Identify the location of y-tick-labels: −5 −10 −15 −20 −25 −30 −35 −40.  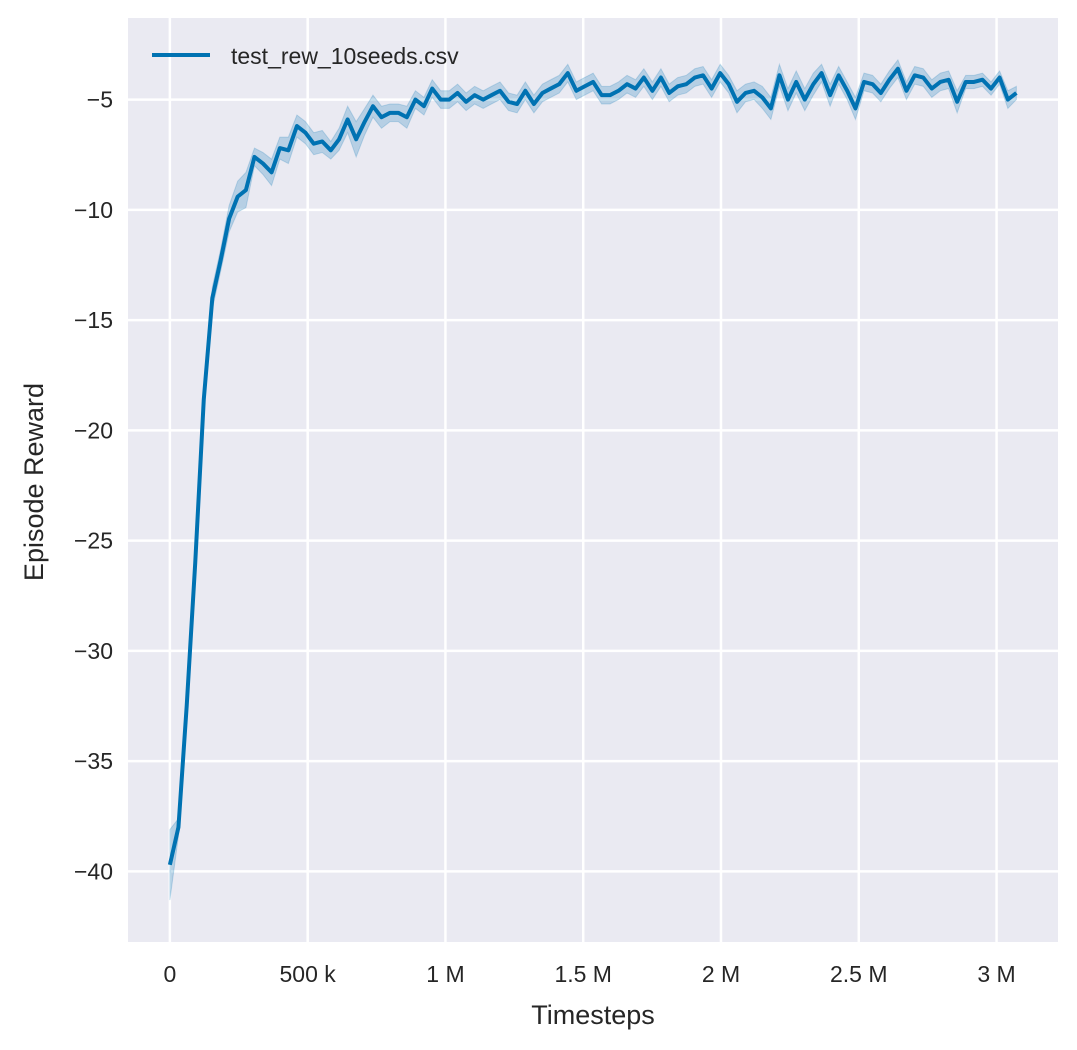
(93, 486).